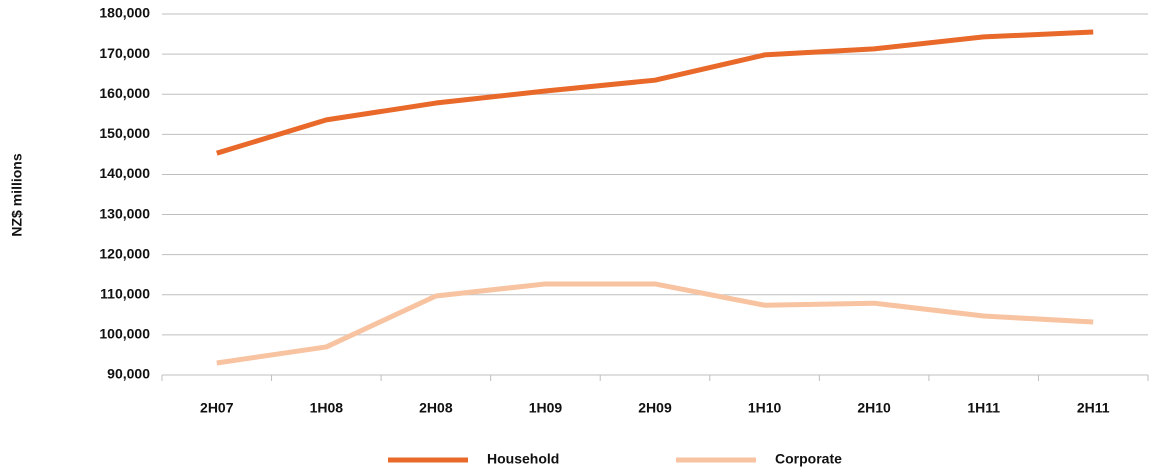 The height and width of the screenshot is (472, 1155). Describe the element at coordinates (217, 408) in the screenshot. I see `x-tick-label: 2H07` at that location.